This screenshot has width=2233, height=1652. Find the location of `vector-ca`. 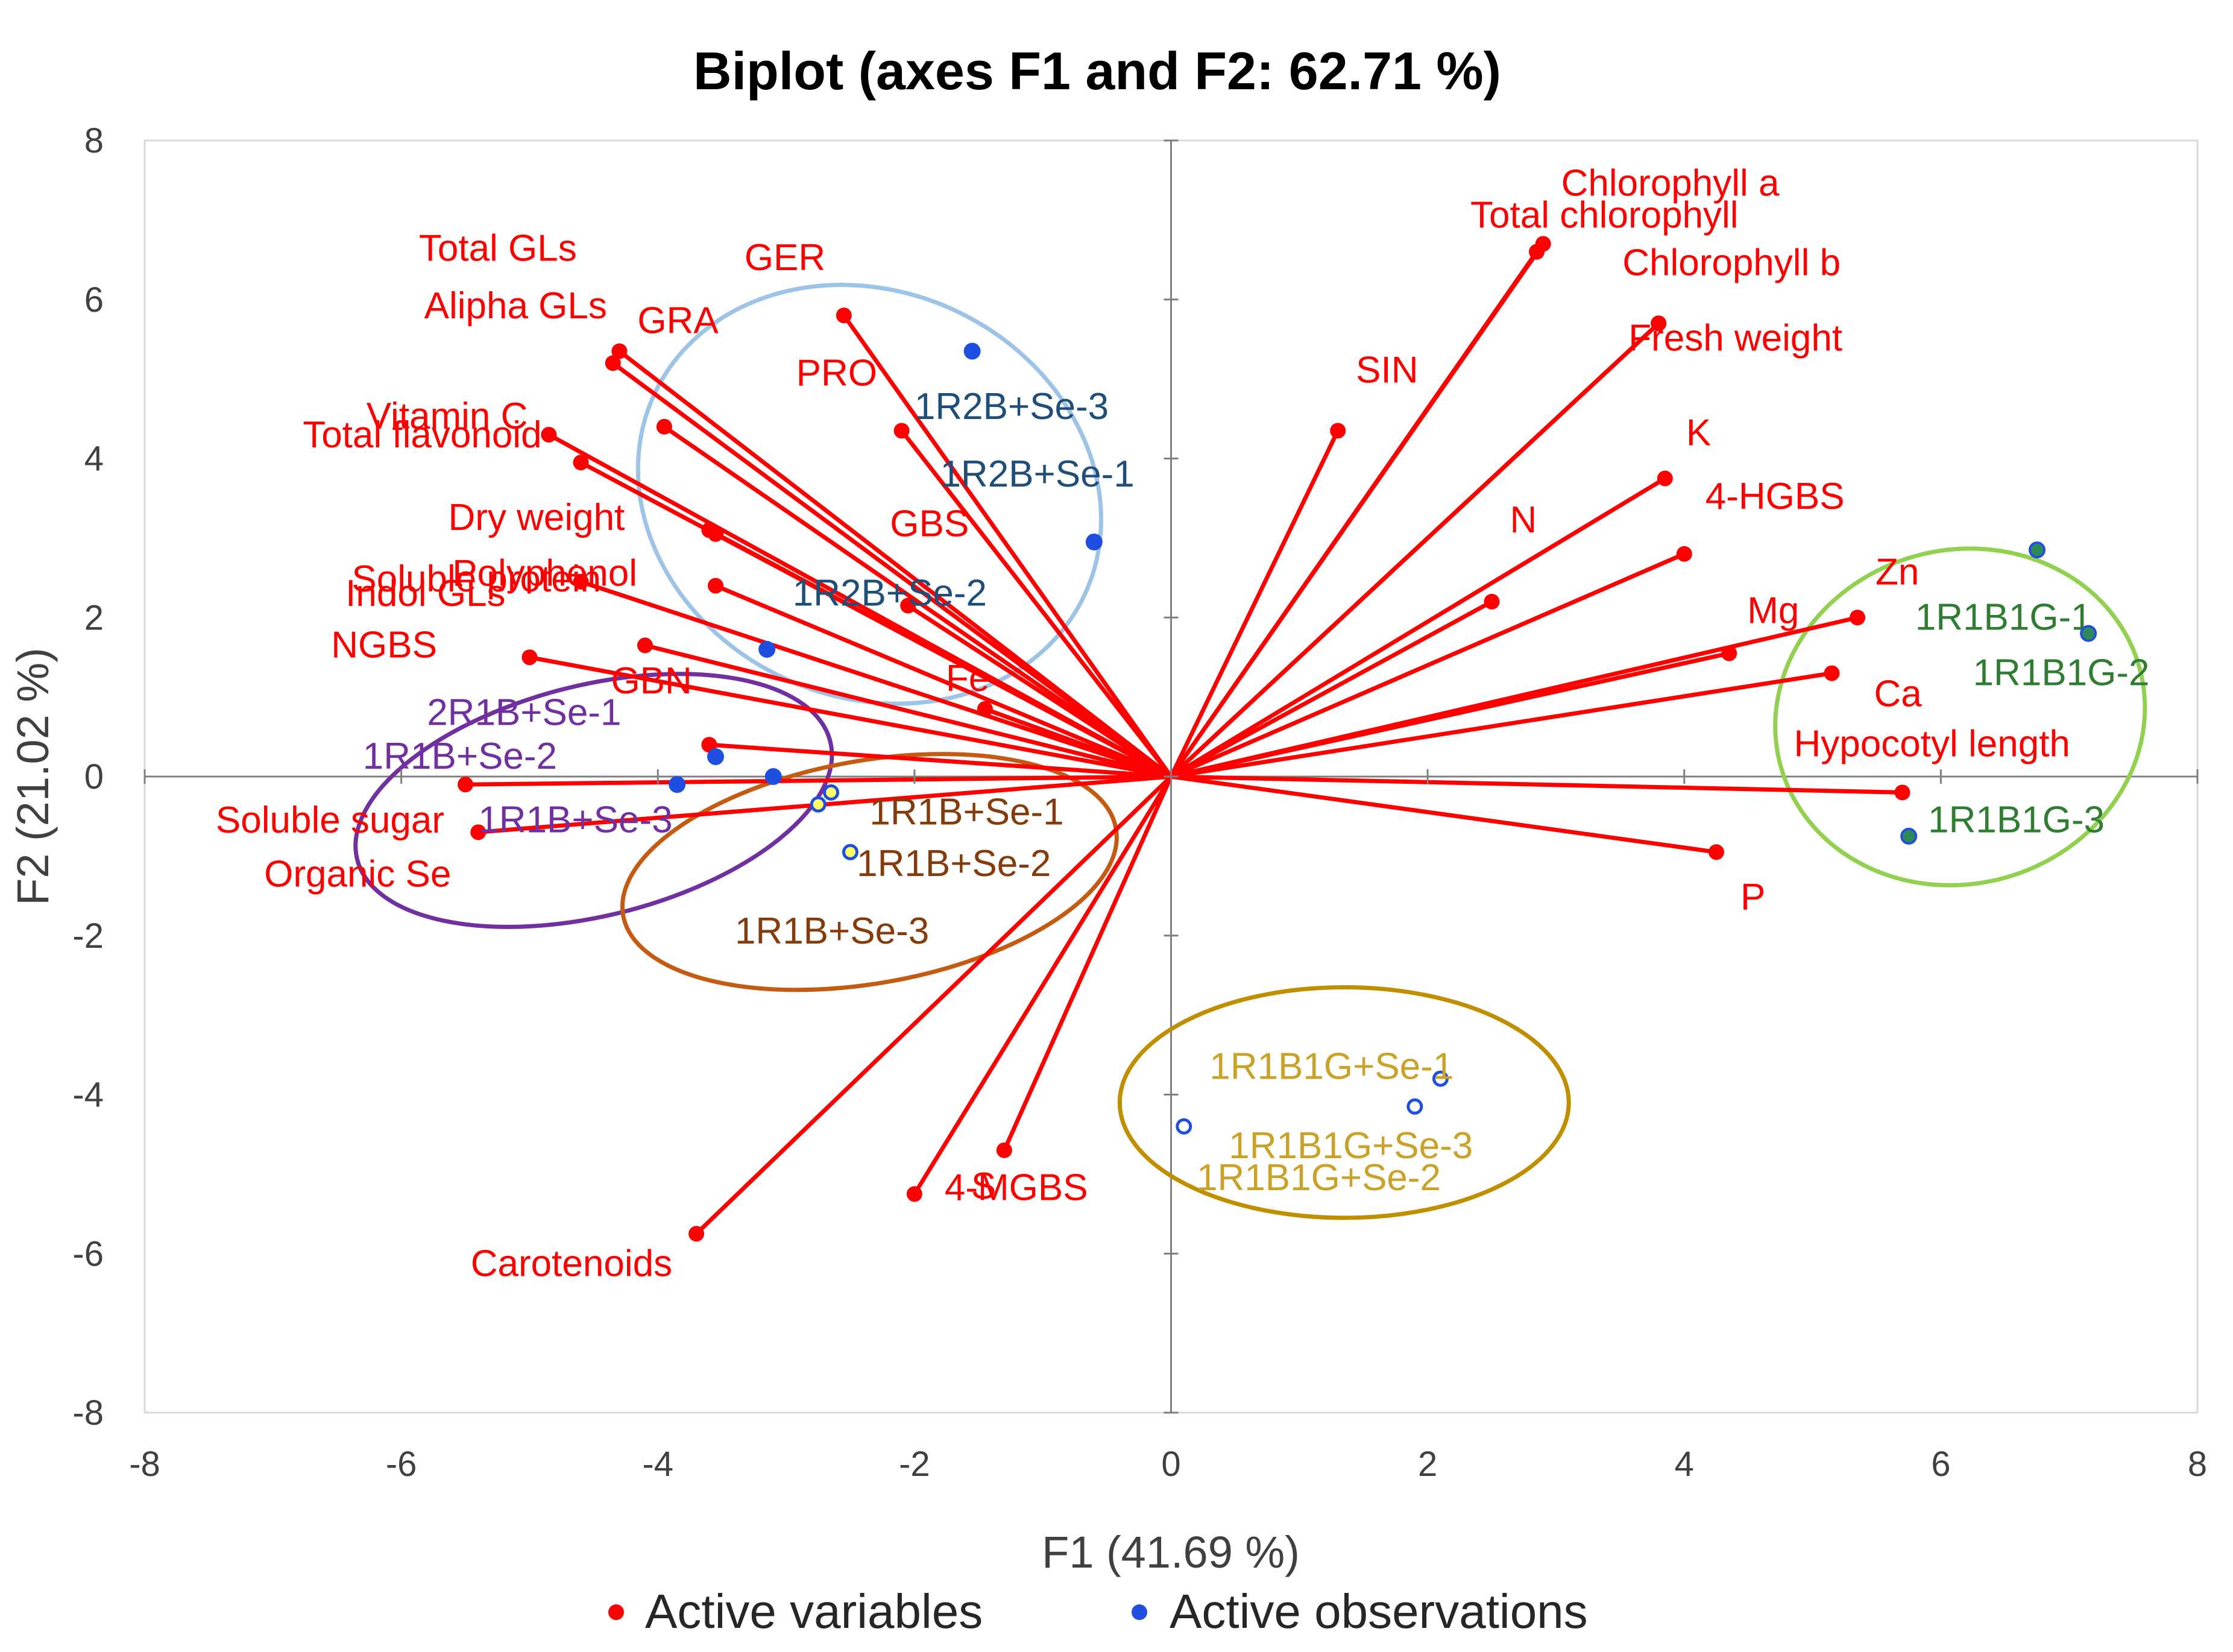

vector-ca is located at coordinates (1501, 725).